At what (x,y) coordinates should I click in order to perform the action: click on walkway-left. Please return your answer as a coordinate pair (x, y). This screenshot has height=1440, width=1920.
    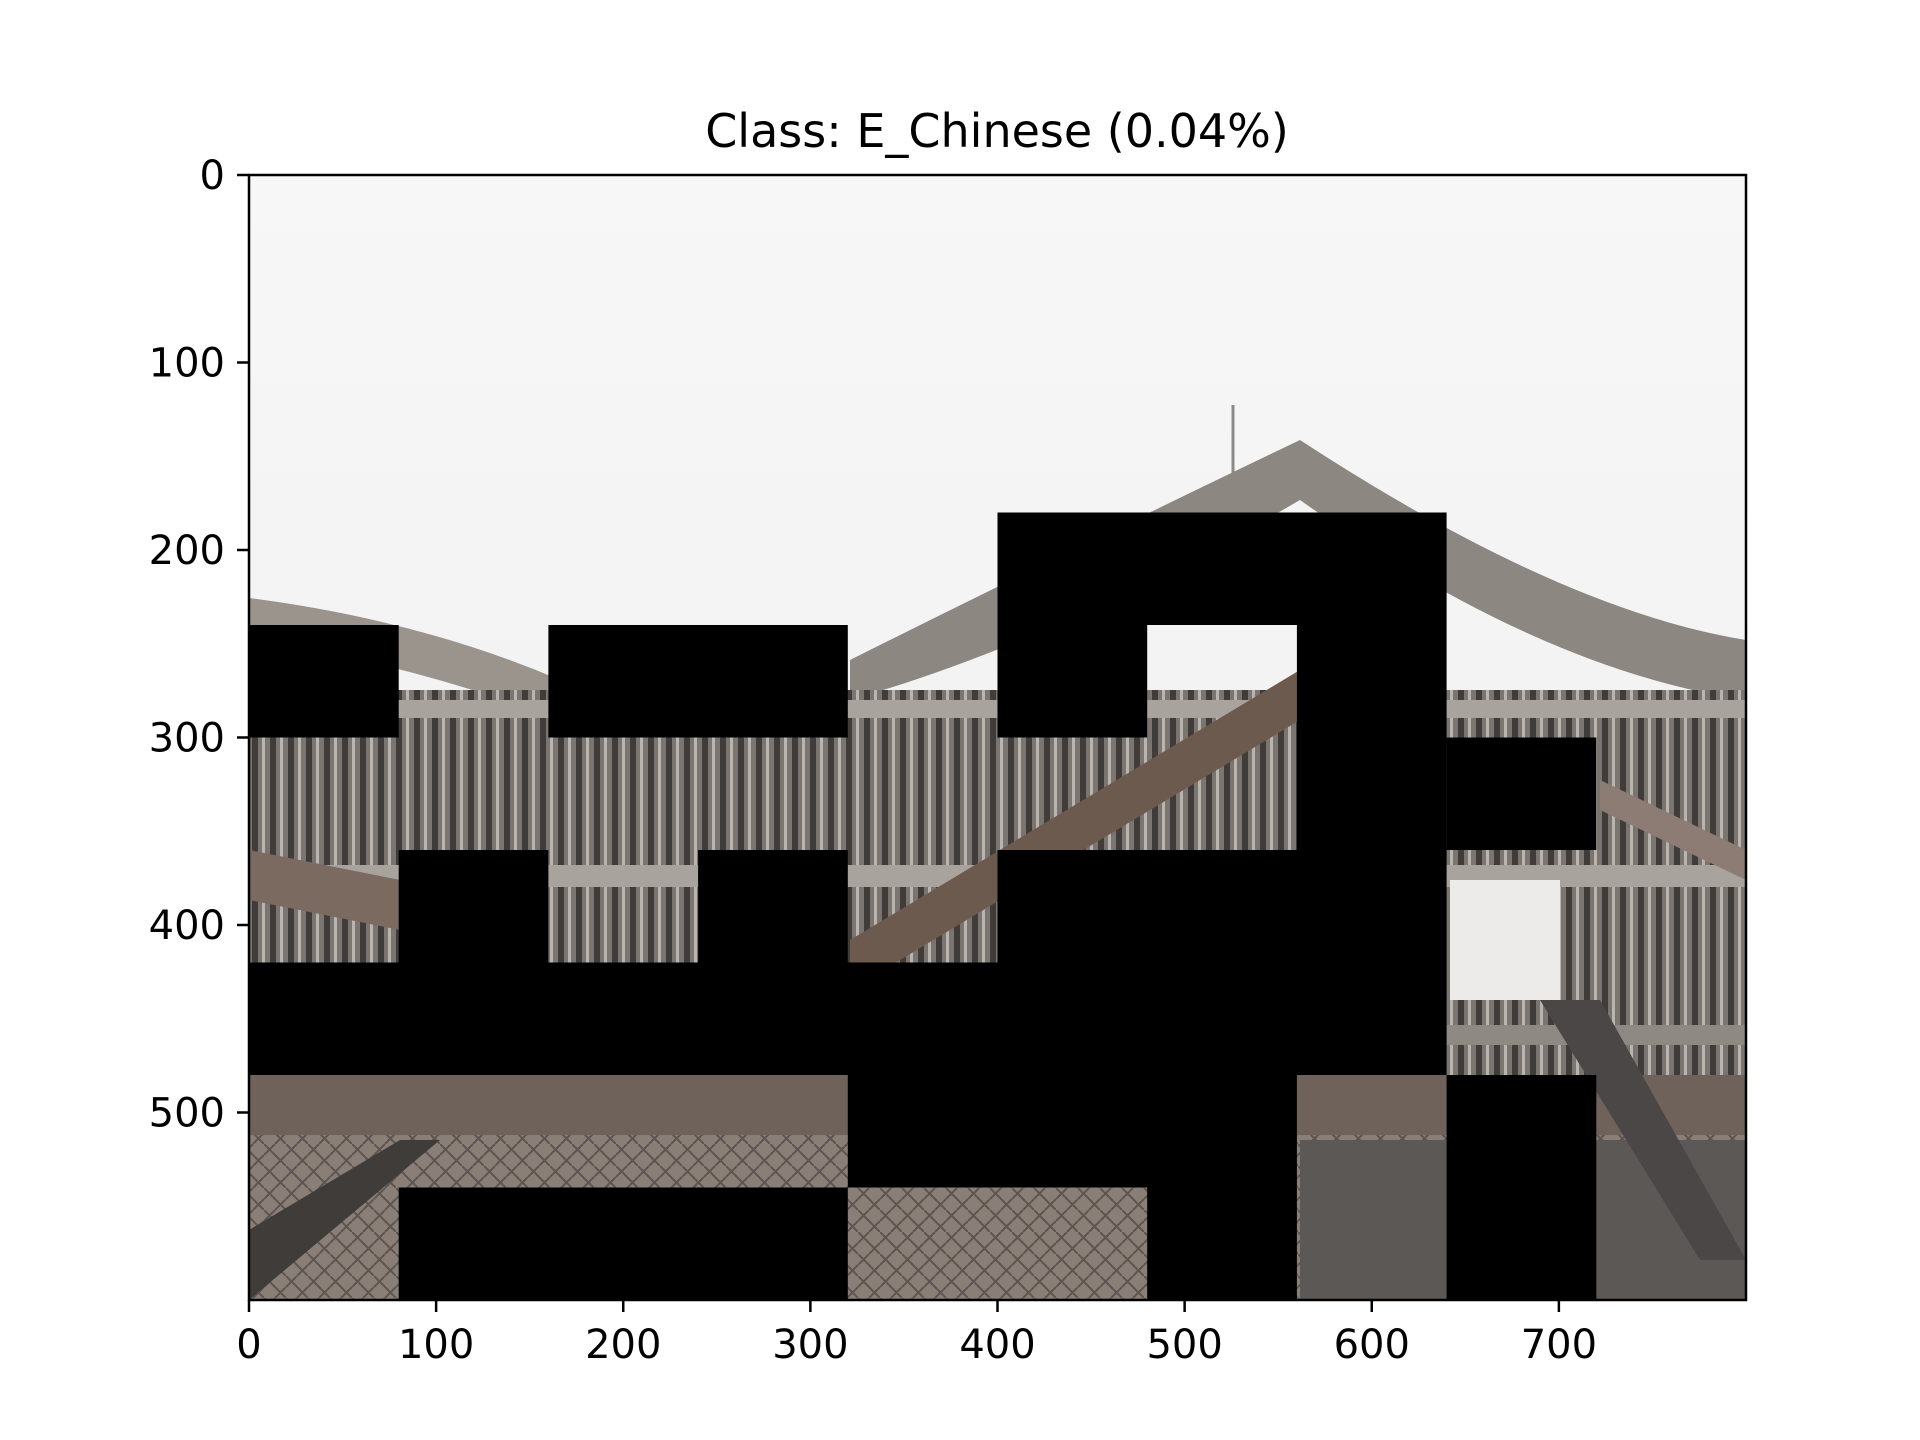
    Looking at the image, I should click on (344, 1220).